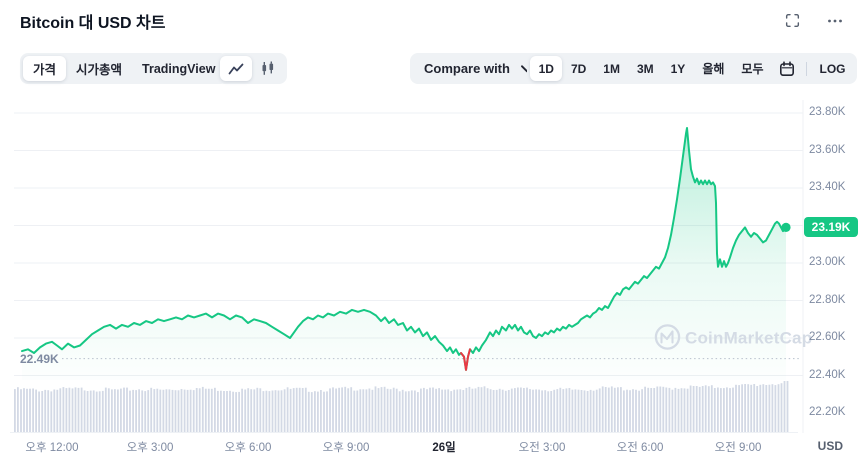 Image resolution: width=860 pixels, height=457 pixels. What do you see at coordinates (268, 68) in the screenshot?
I see `candlestick-chart-type-button` at bounding box center [268, 68].